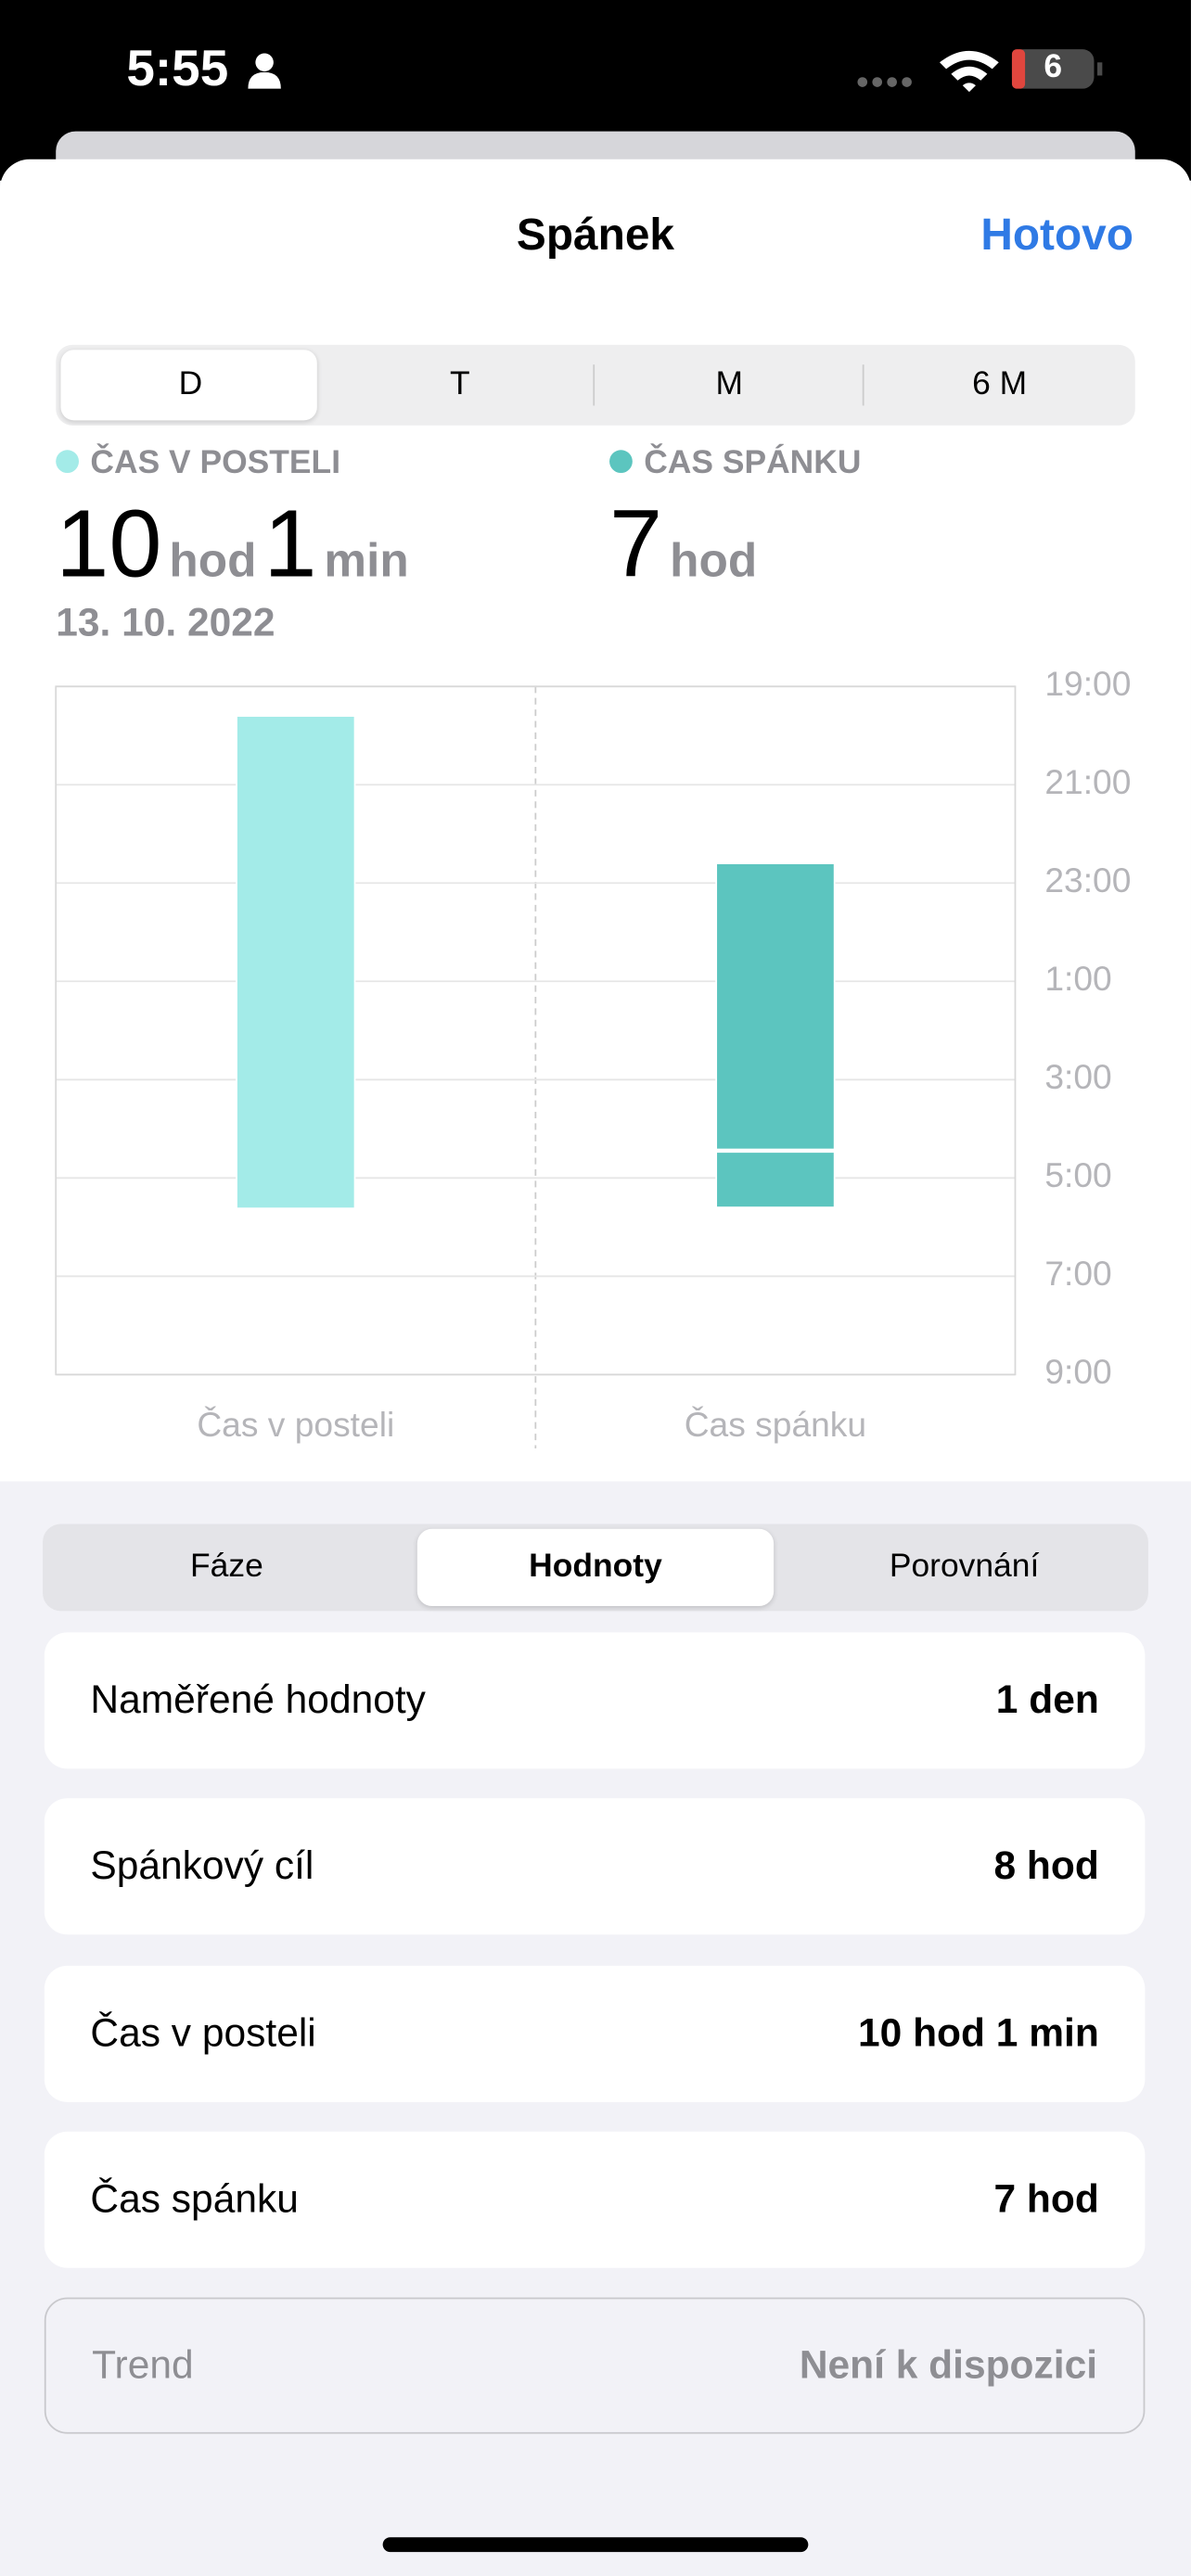  What do you see at coordinates (366, 562) in the screenshot?
I see `unit: min` at bounding box center [366, 562].